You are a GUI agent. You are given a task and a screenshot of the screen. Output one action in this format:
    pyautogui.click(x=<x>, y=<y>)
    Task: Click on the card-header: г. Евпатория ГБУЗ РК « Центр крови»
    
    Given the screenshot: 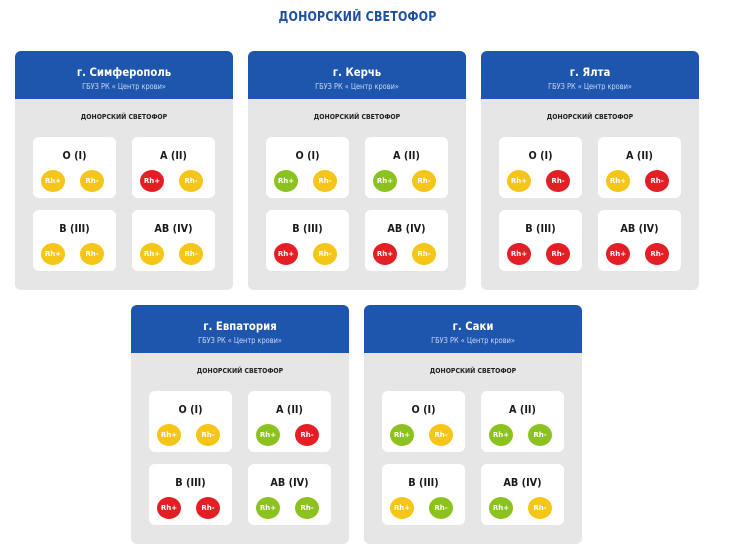 What is the action you would take?
    pyautogui.click(x=240, y=329)
    